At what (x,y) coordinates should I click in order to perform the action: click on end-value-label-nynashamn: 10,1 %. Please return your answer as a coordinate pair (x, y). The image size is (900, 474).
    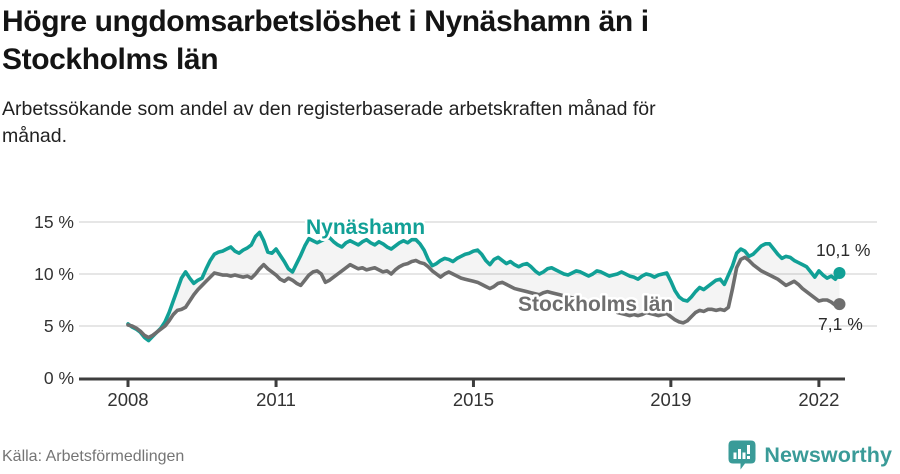
    Looking at the image, I should click on (843, 250).